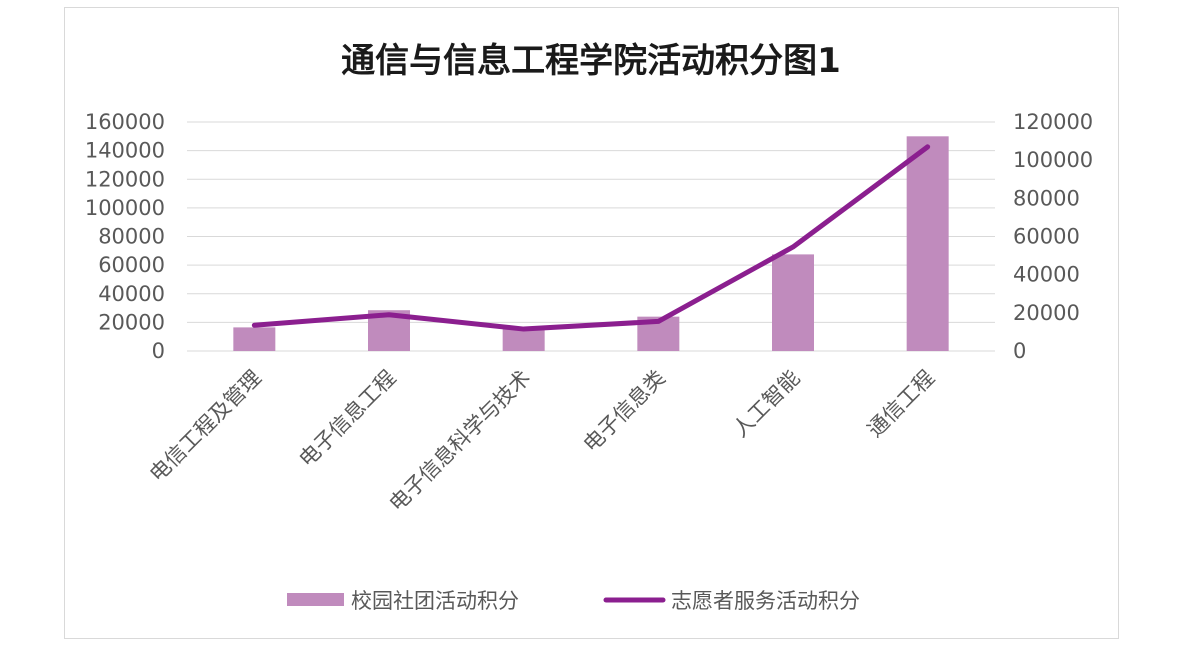 The image size is (1184, 666). Describe the element at coordinates (125, 151) in the screenshot. I see `left-tick-label: 140000` at that location.